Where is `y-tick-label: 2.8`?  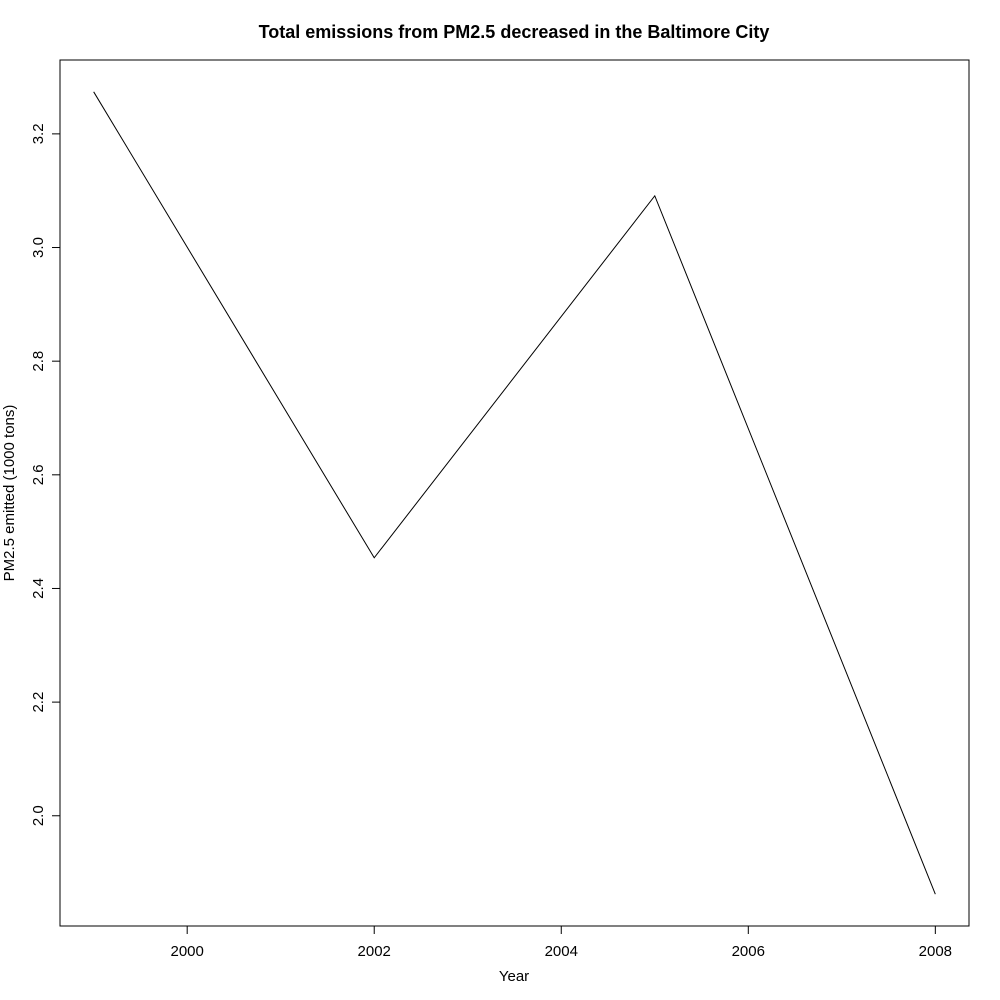 y-tick-label: 2.8 is located at coordinates (38, 361).